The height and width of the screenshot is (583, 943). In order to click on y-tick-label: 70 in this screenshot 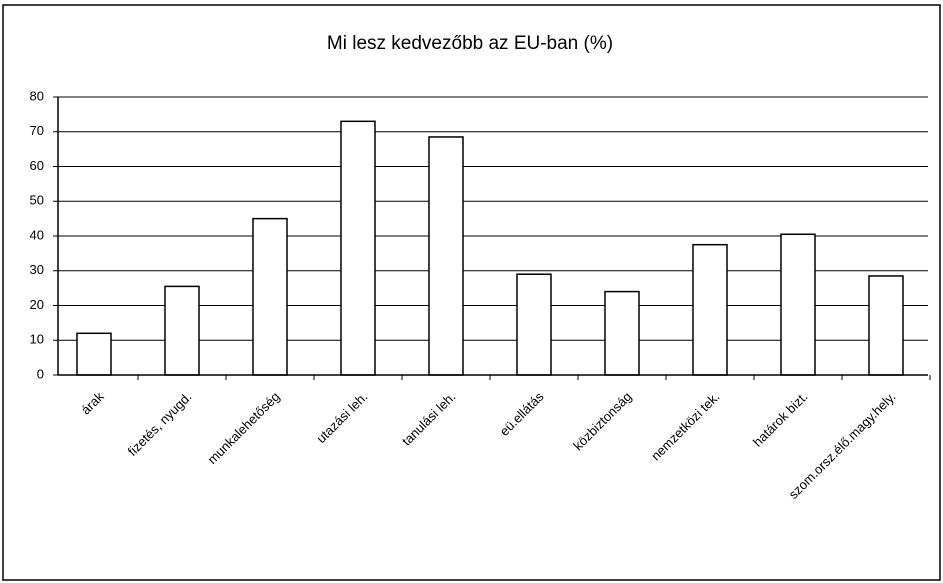, I will do `click(37, 130)`.